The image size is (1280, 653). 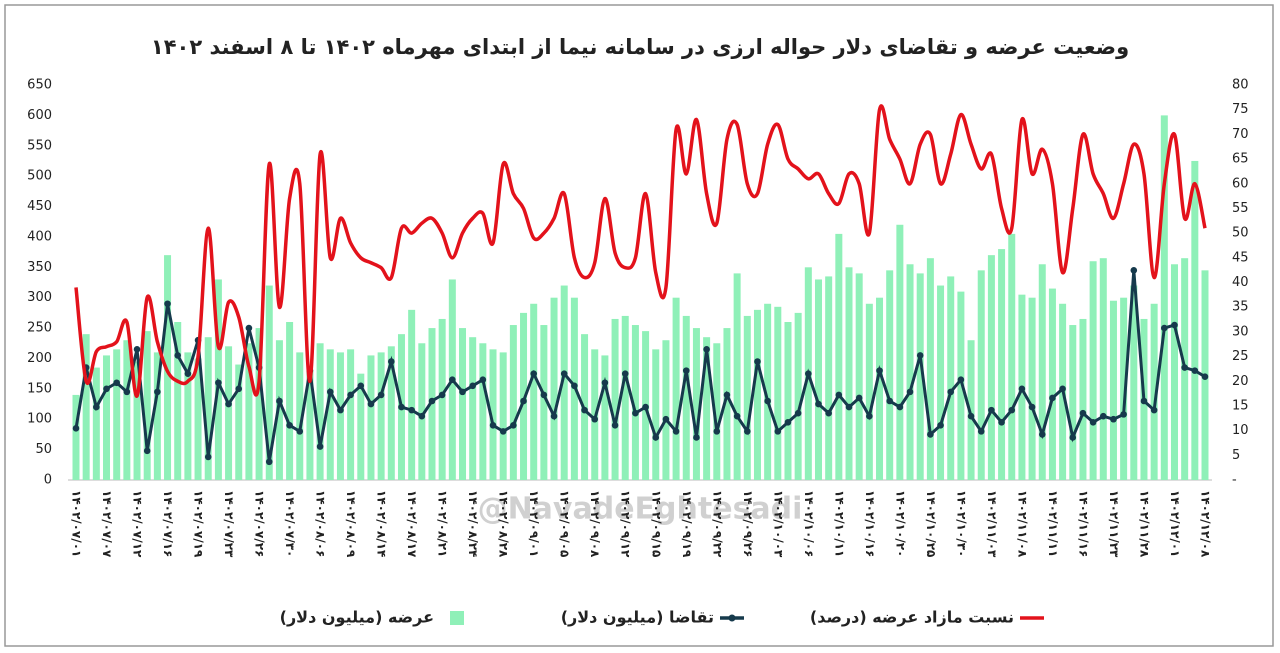 What do you see at coordinates (992, 524) in the screenshot?
I see `x-tick-label: ۱۴۰۲/۱۱/۰۳` at bounding box center [992, 524].